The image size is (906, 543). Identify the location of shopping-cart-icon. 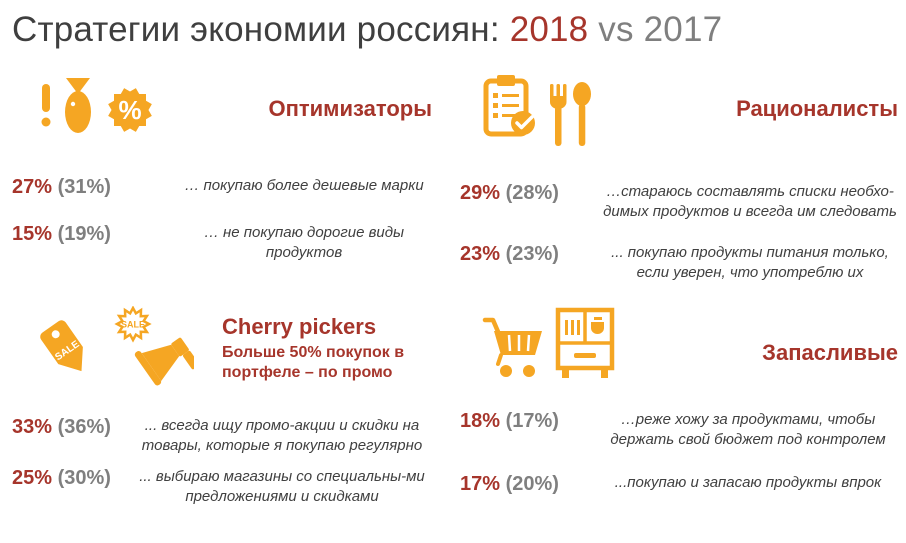
(514, 347).